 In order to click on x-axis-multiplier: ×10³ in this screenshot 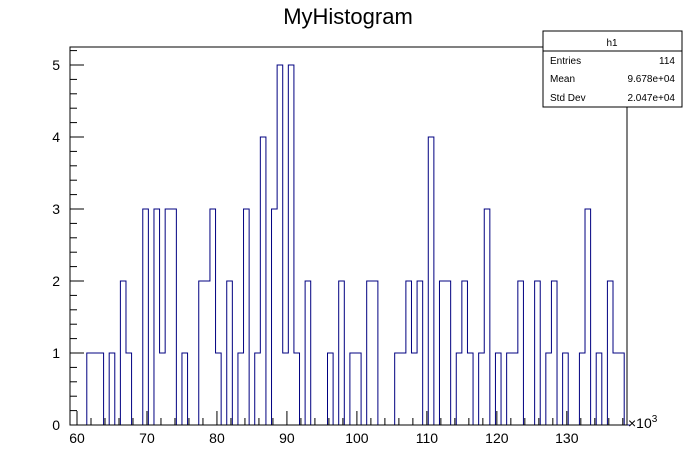, I will do `click(643, 422)`.